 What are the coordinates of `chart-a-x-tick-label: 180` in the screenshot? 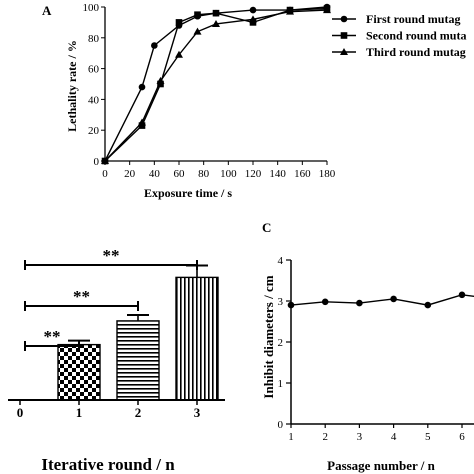 It's located at (327, 174).